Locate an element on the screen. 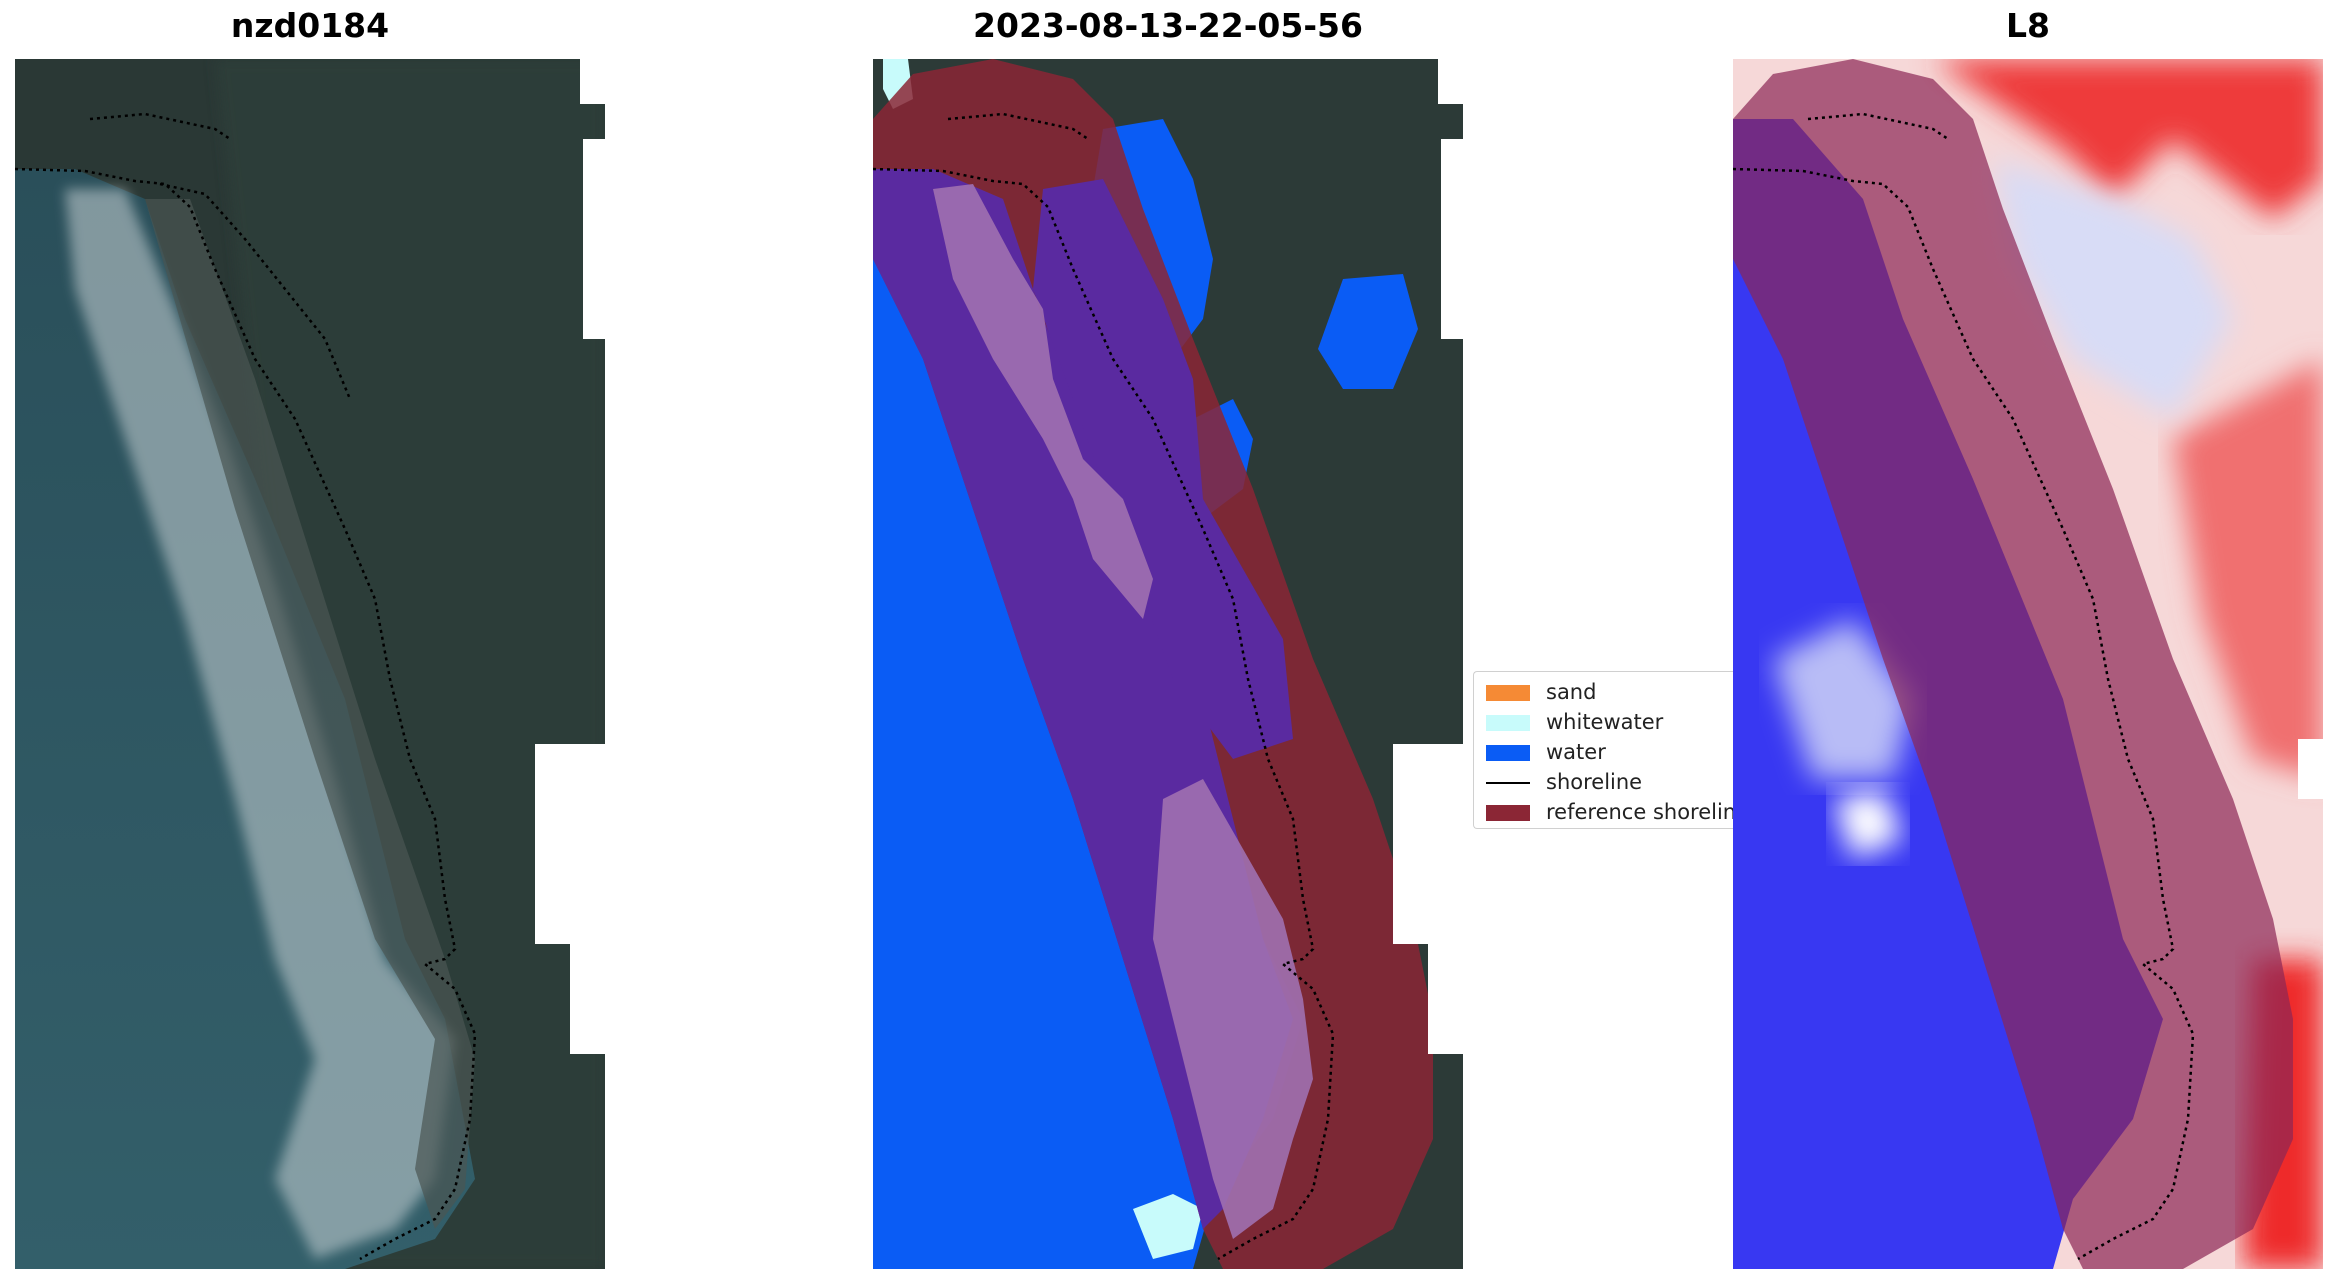 This screenshot has height=1283, width=2335. legend-item-whitewater: whitewater is located at coordinates (1607, 722).